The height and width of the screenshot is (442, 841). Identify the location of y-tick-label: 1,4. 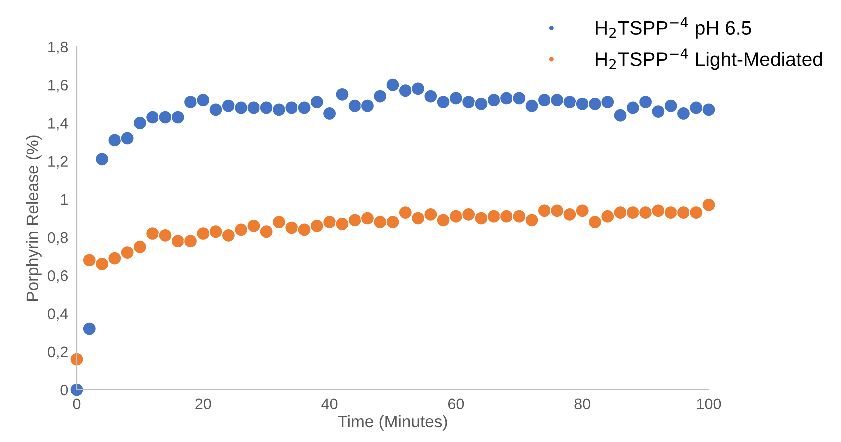
(58, 124).